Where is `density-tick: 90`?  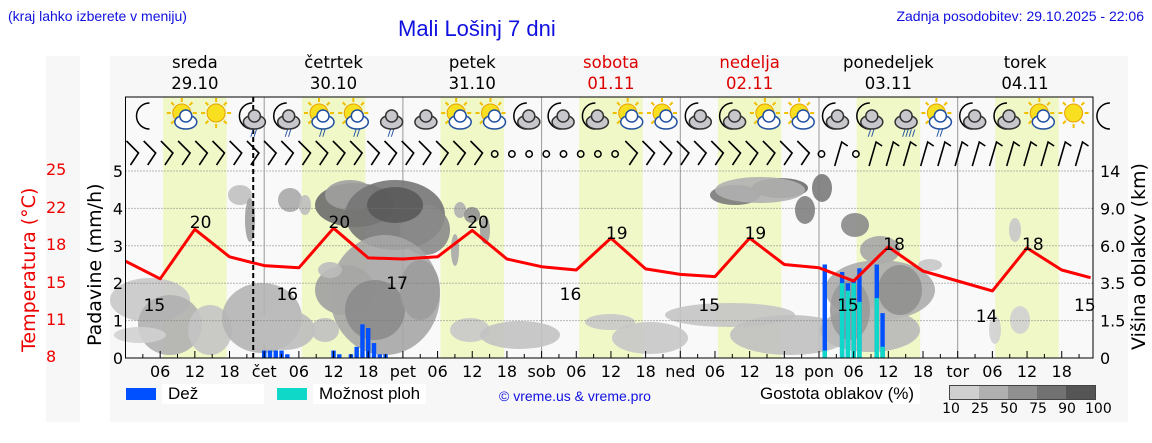 density-tick: 90 is located at coordinates (1067, 409).